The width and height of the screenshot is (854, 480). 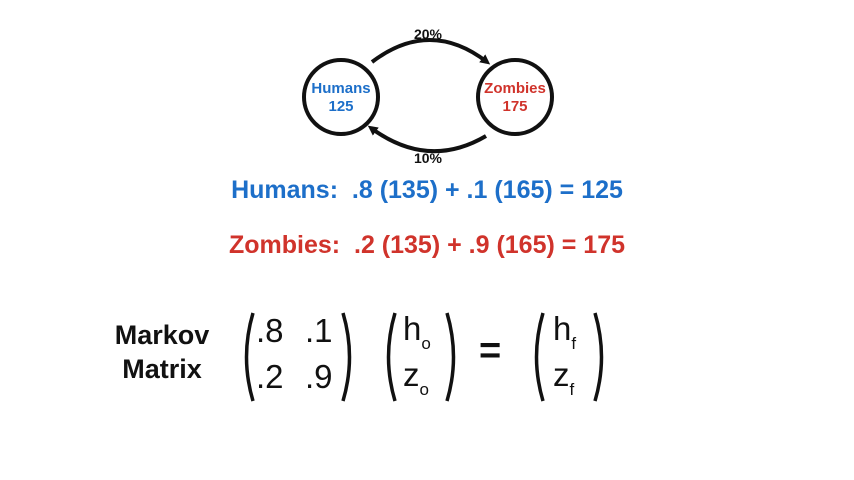 I want to click on matrix-cell-r2c1: .2, so click(x=270, y=376).